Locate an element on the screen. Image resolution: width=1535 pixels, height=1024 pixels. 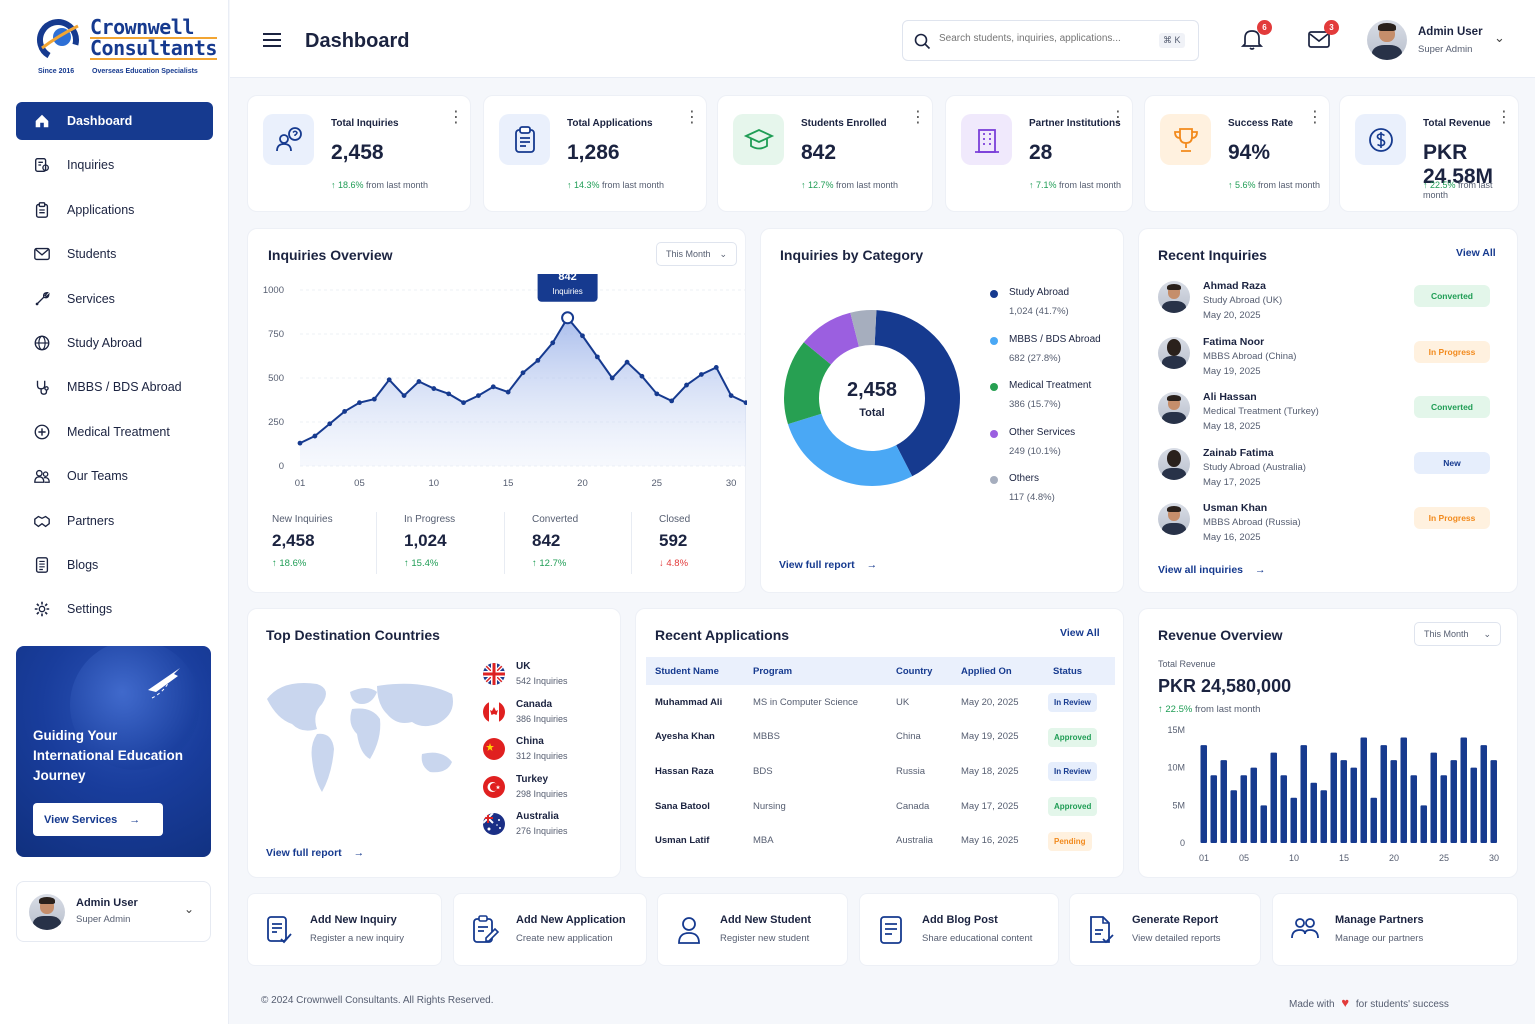
column-header: Program is located at coordinates (773, 671).